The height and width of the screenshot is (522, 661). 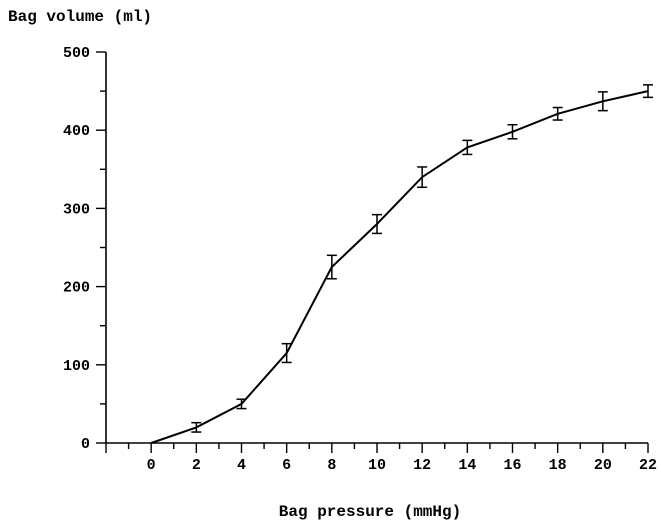 I want to click on x-tick-label: 14, so click(x=467, y=465).